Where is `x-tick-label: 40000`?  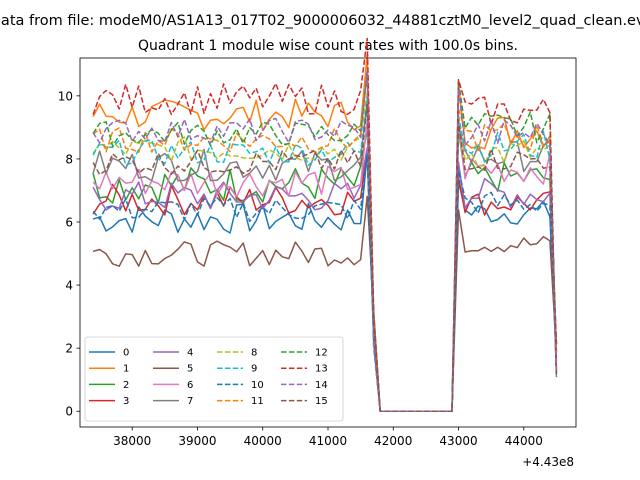
x-tick-label: 40000 is located at coordinates (263, 441).